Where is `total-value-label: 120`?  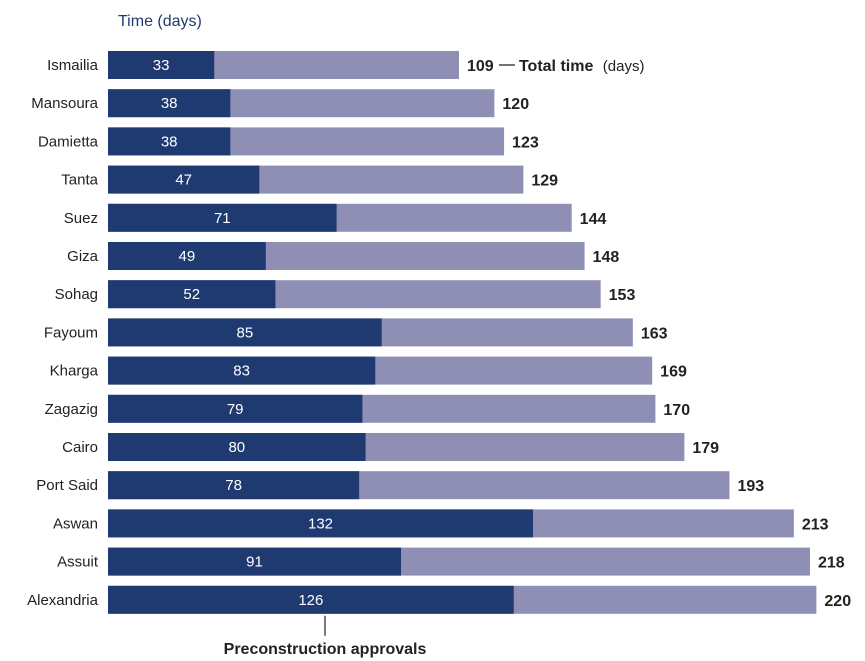 total-value-label: 120 is located at coordinates (515, 104).